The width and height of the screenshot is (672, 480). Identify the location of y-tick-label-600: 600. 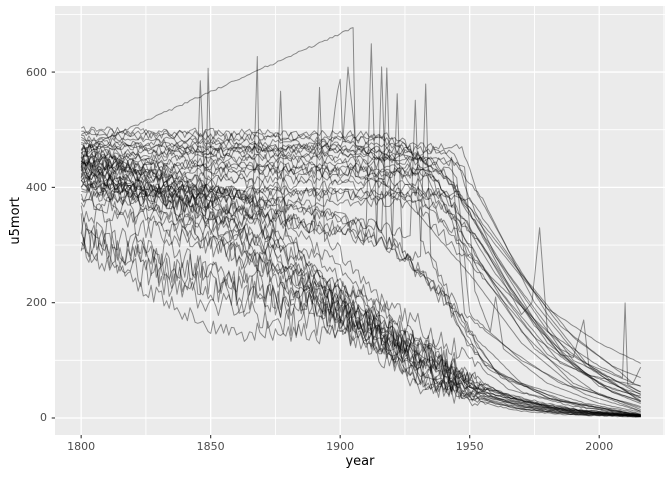
(36, 72).